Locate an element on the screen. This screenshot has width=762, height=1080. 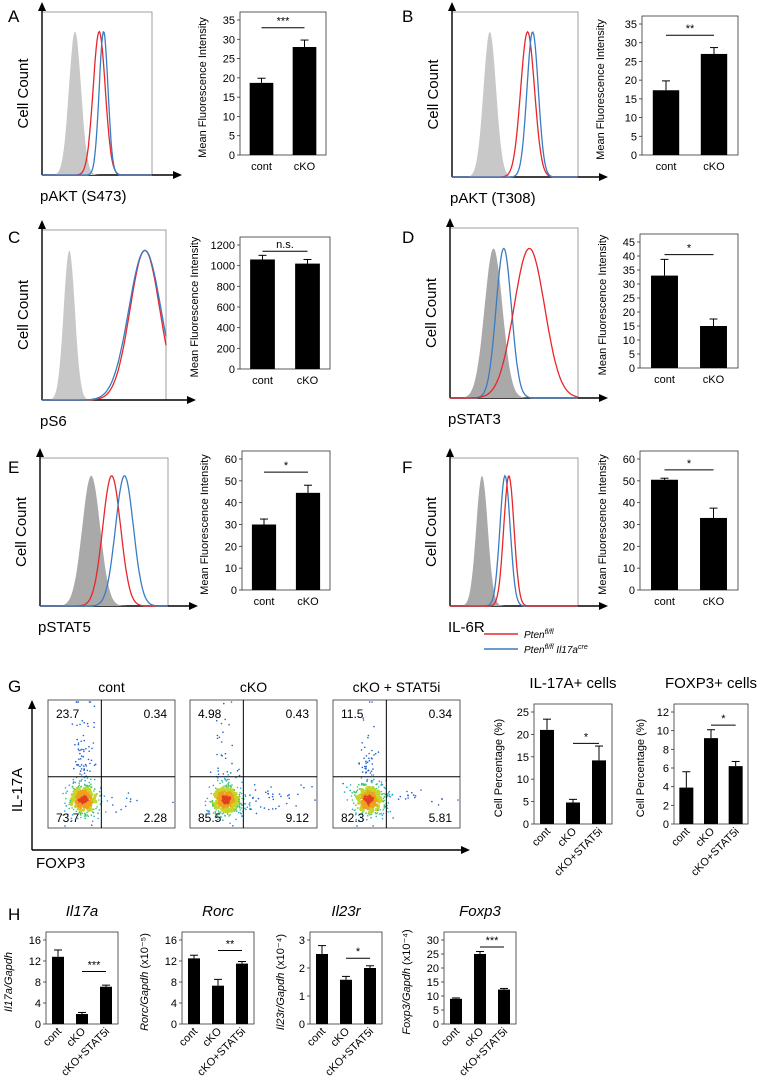
y-tick-label: 4 is located at coordinates (174, 1004).